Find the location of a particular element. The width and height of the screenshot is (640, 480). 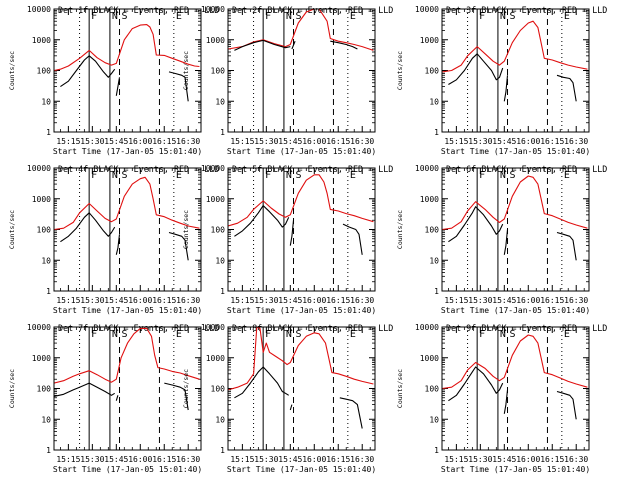

panel-title: Det 8f BLACK = Events, RED = LLD is located at coordinates (312, 328).